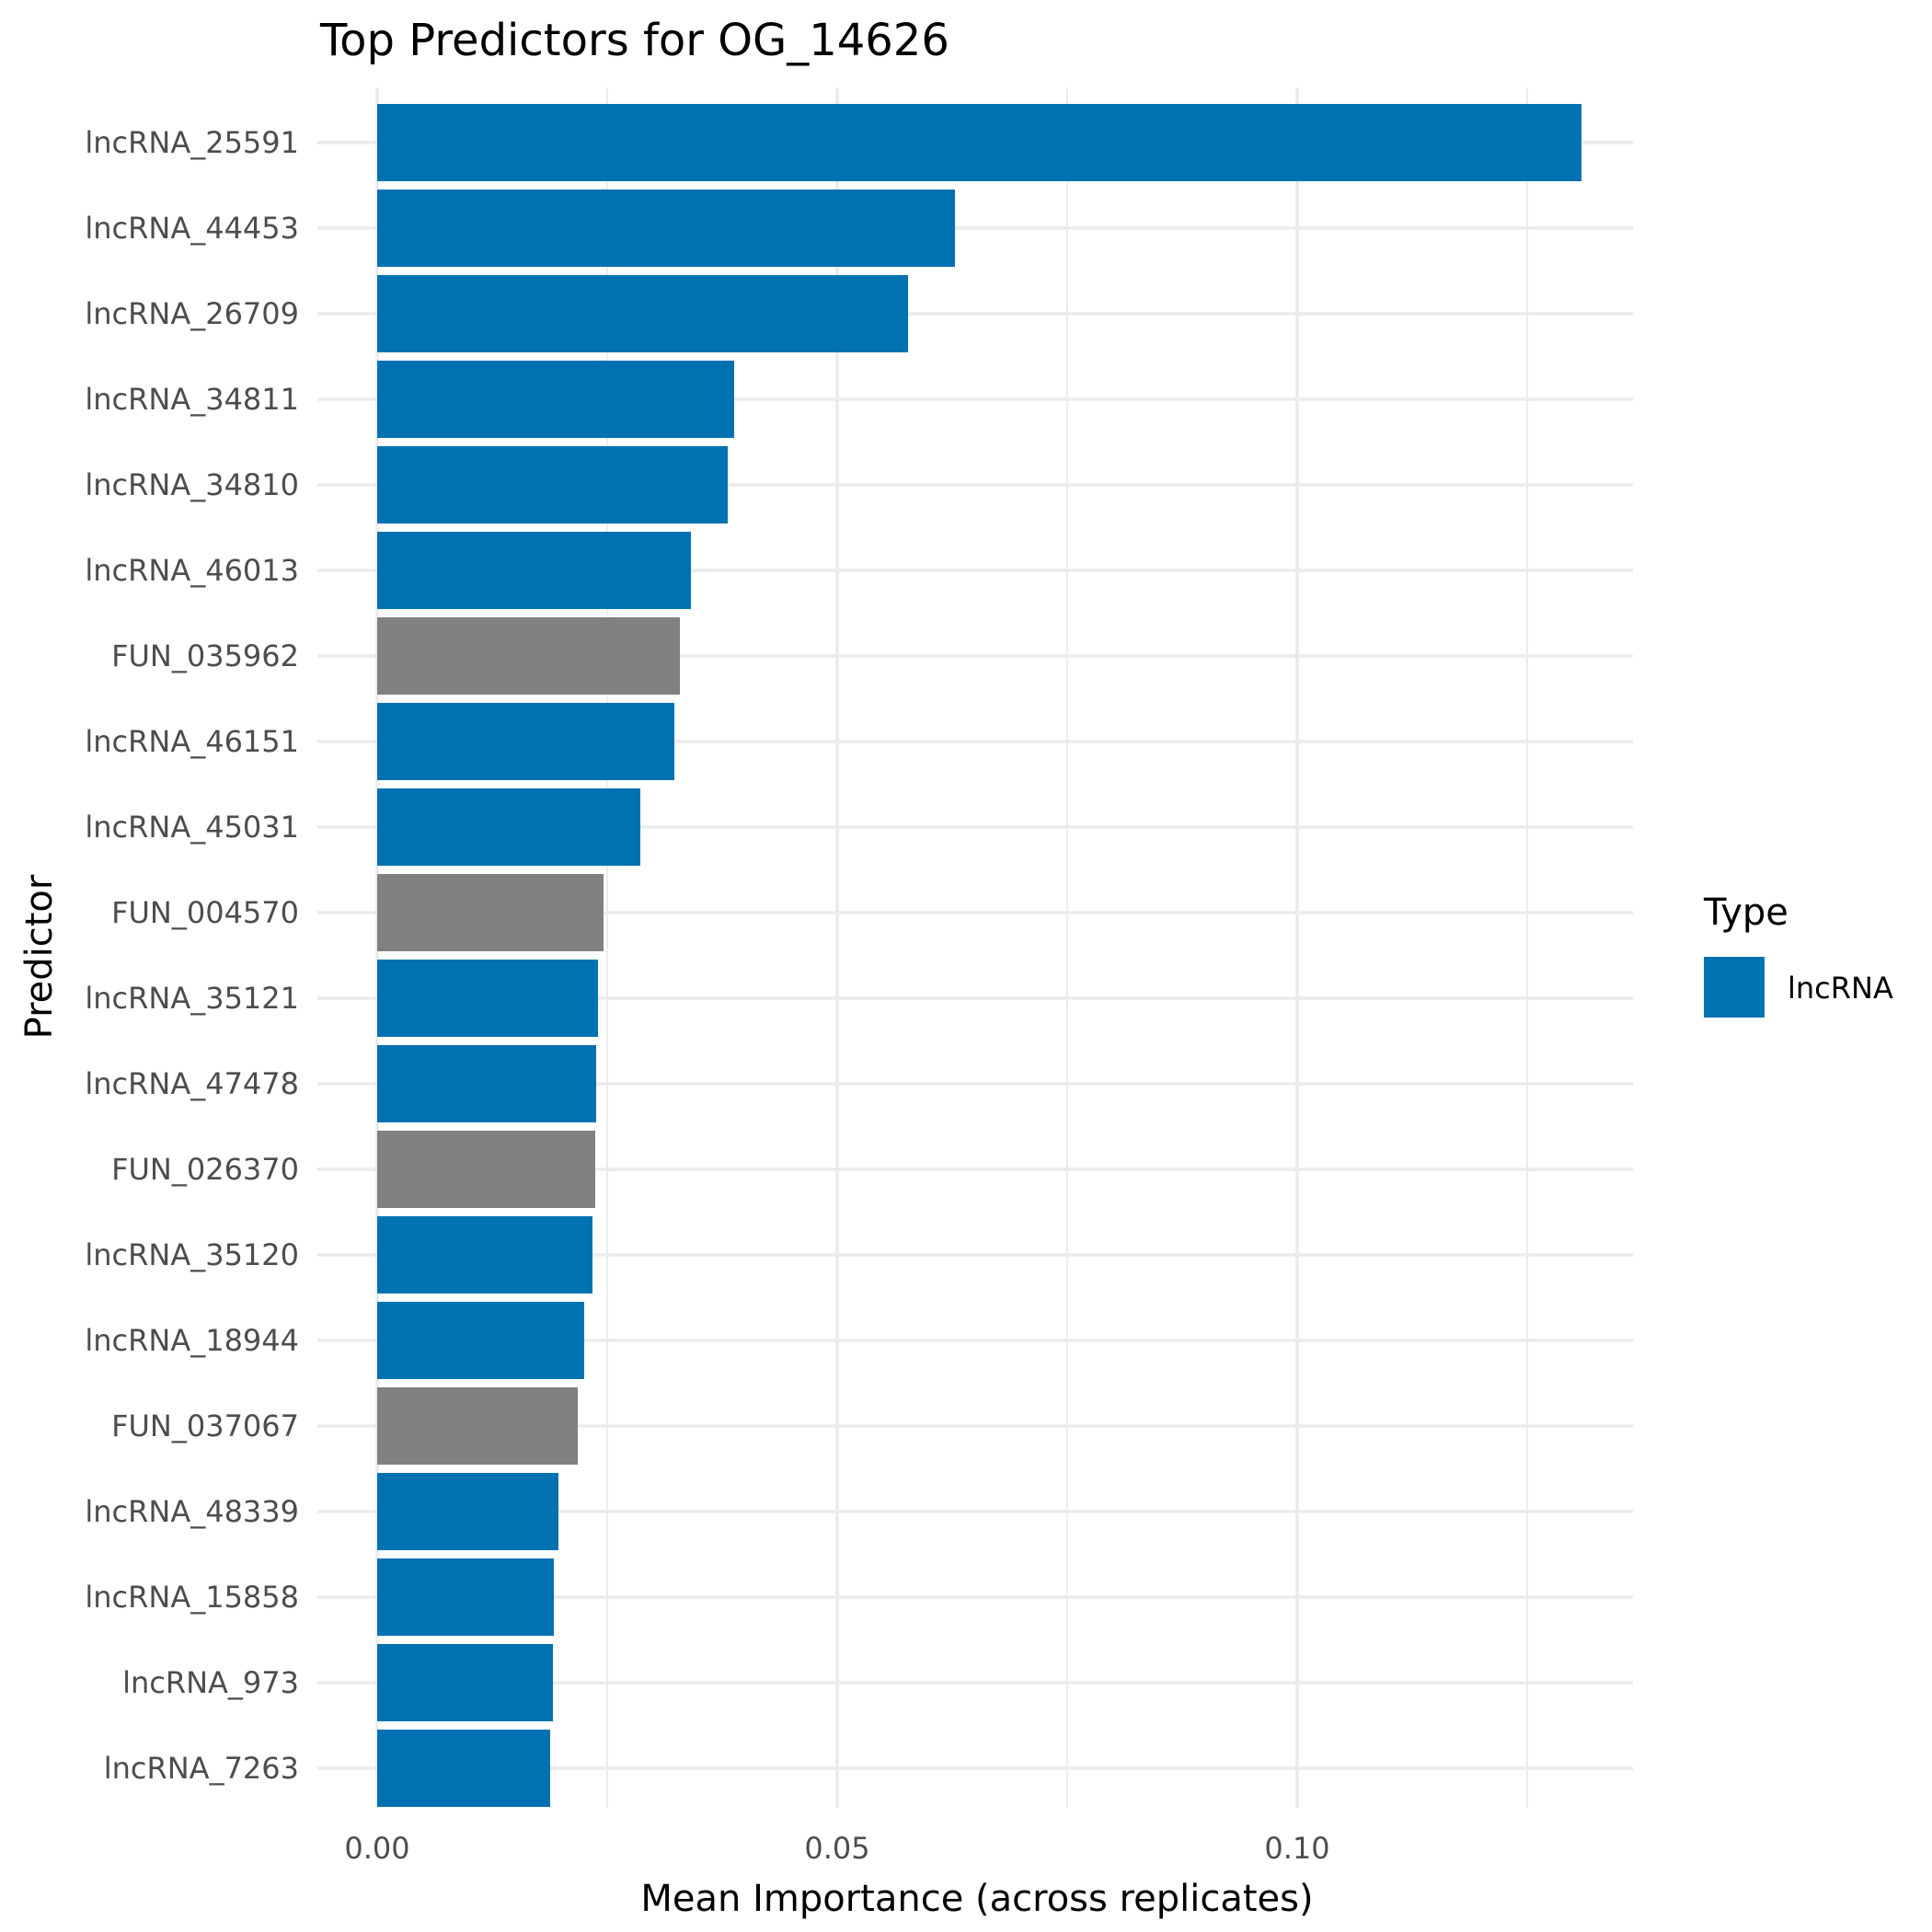  I want to click on y-tick-label: FUN_004570, so click(205, 912).